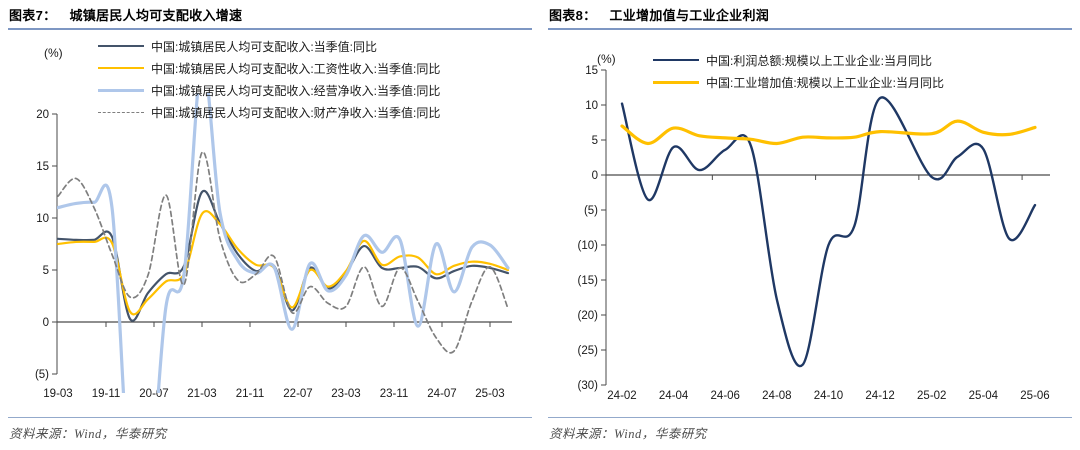 The height and width of the screenshot is (450, 1080). Describe the element at coordinates (88, 434) in the screenshot. I see `figure7-source: 资料来源：Wind，华泰研究` at that location.